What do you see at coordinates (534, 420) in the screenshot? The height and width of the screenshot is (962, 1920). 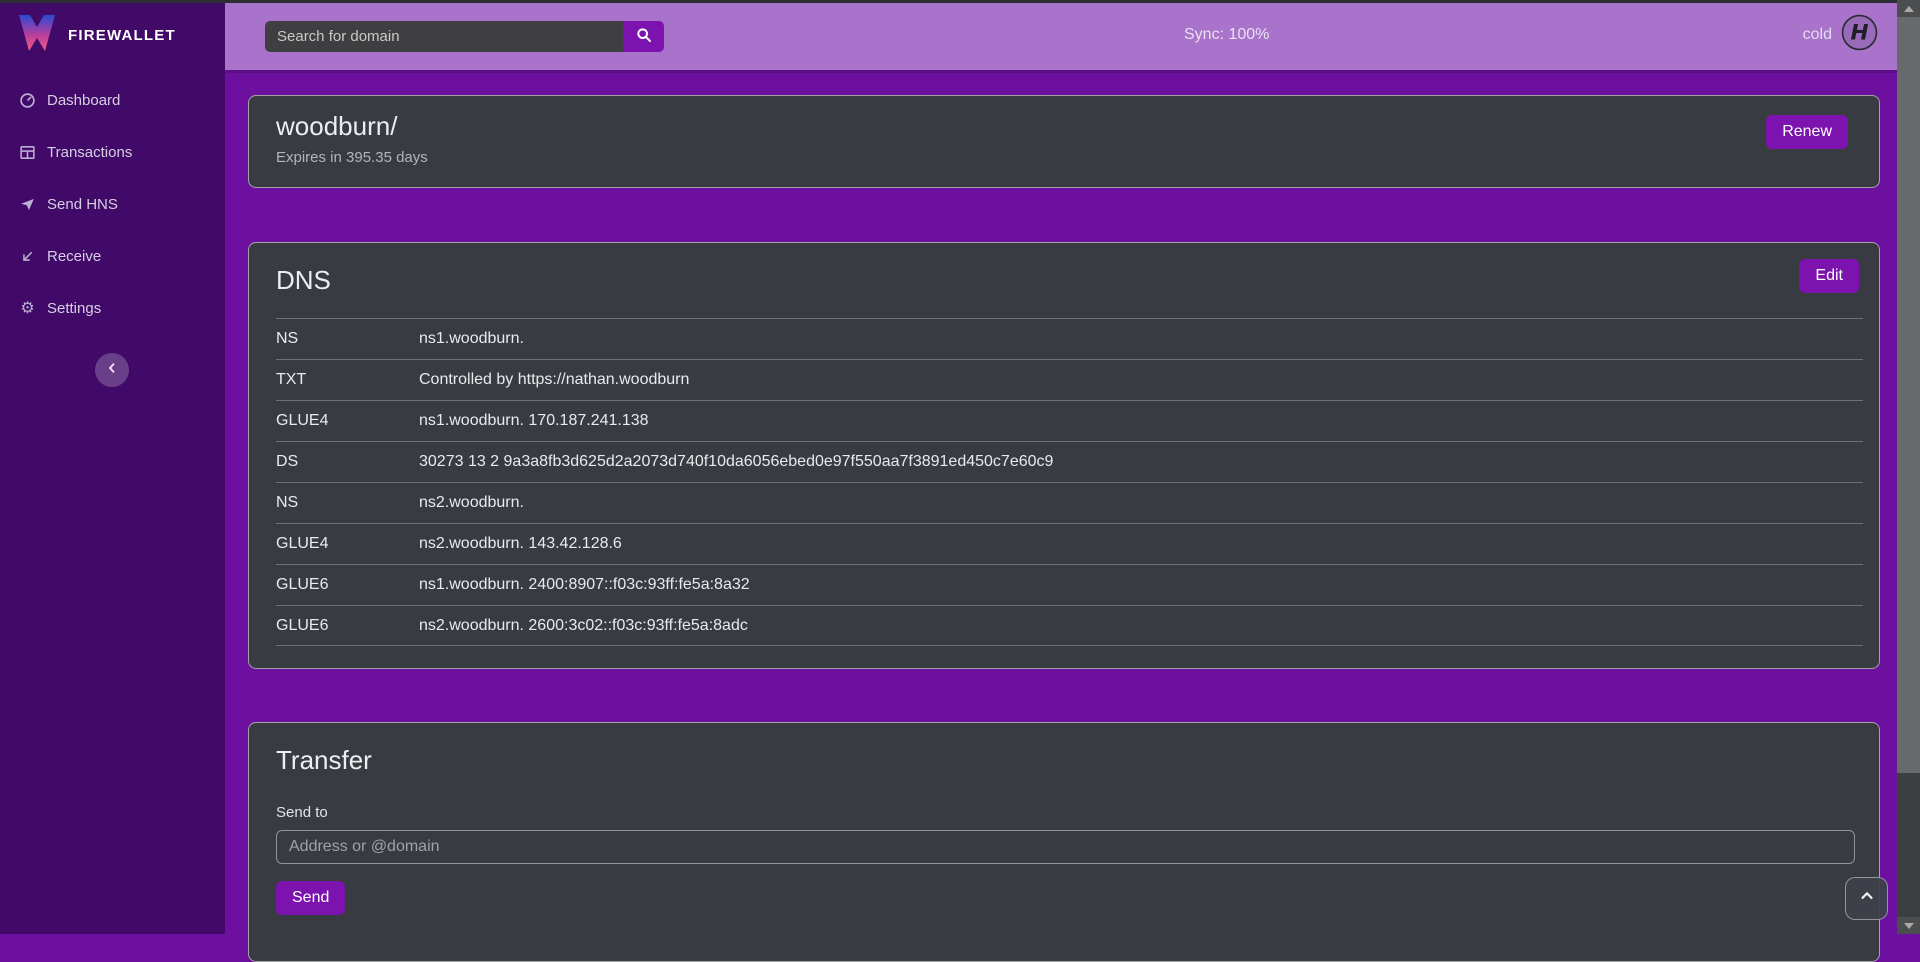 I see `dns-record-value: ns1.woodburn. 170.187.241.138` at bounding box center [534, 420].